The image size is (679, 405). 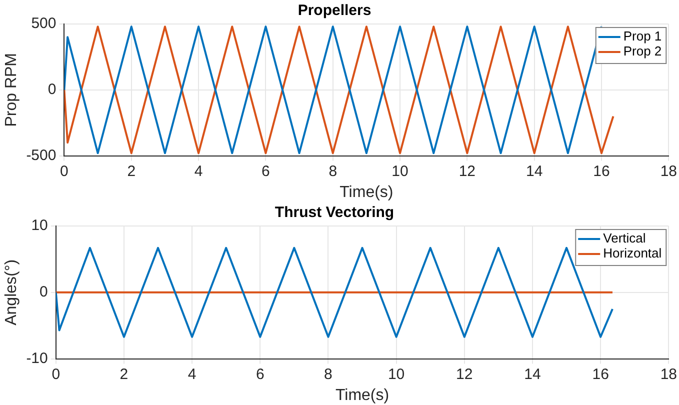 What do you see at coordinates (335, 11) in the screenshot?
I see `chart-title: Propellers` at bounding box center [335, 11].